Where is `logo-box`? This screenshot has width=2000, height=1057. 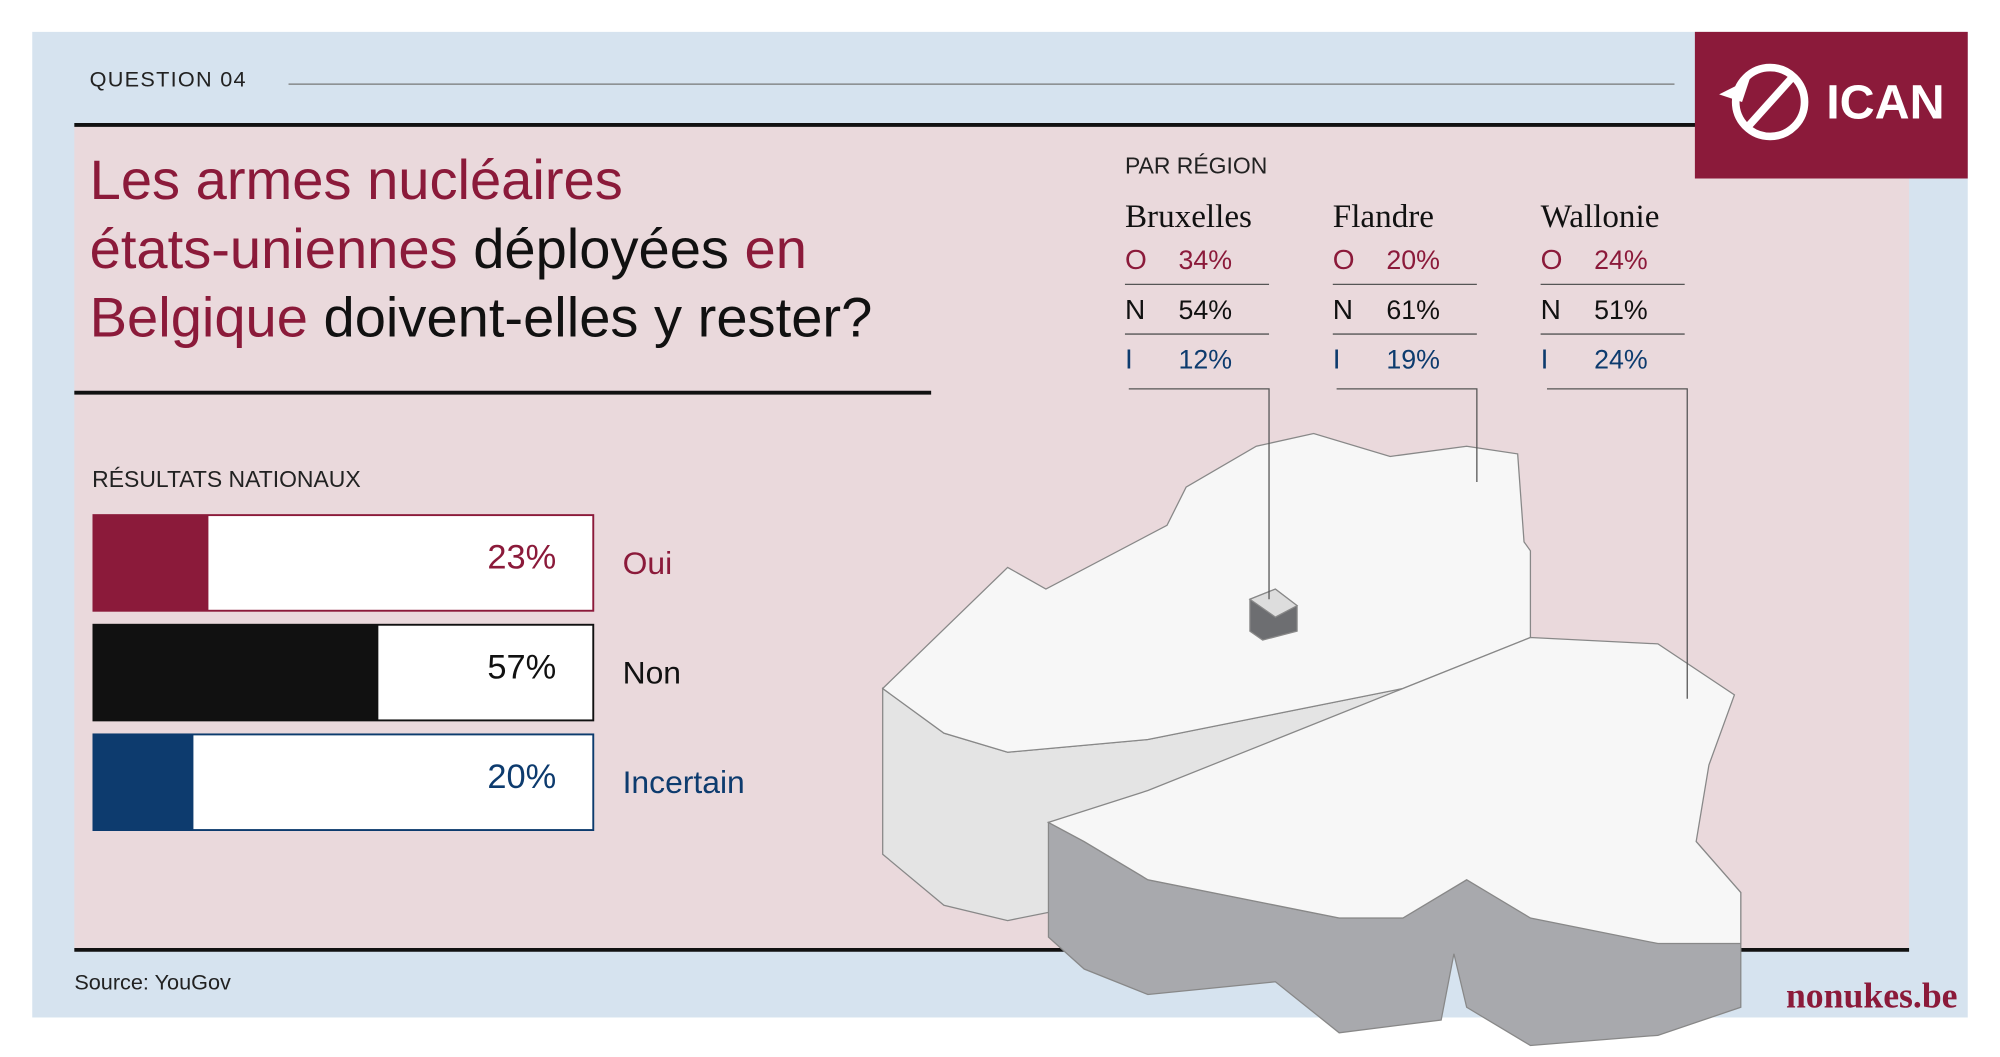
logo-box is located at coordinates (1831, 105).